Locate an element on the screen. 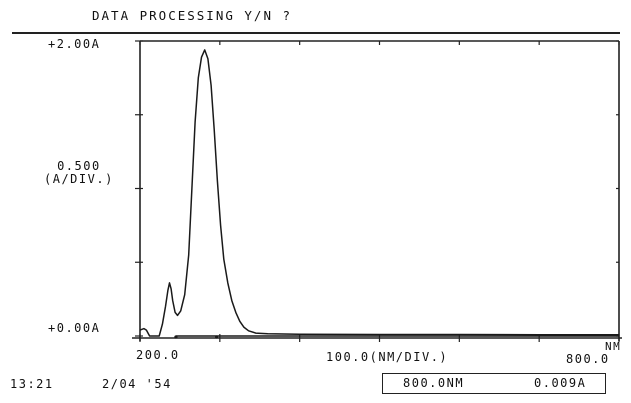 The image size is (631, 403). date-stamp: 2/04 '54 is located at coordinates (137, 384).